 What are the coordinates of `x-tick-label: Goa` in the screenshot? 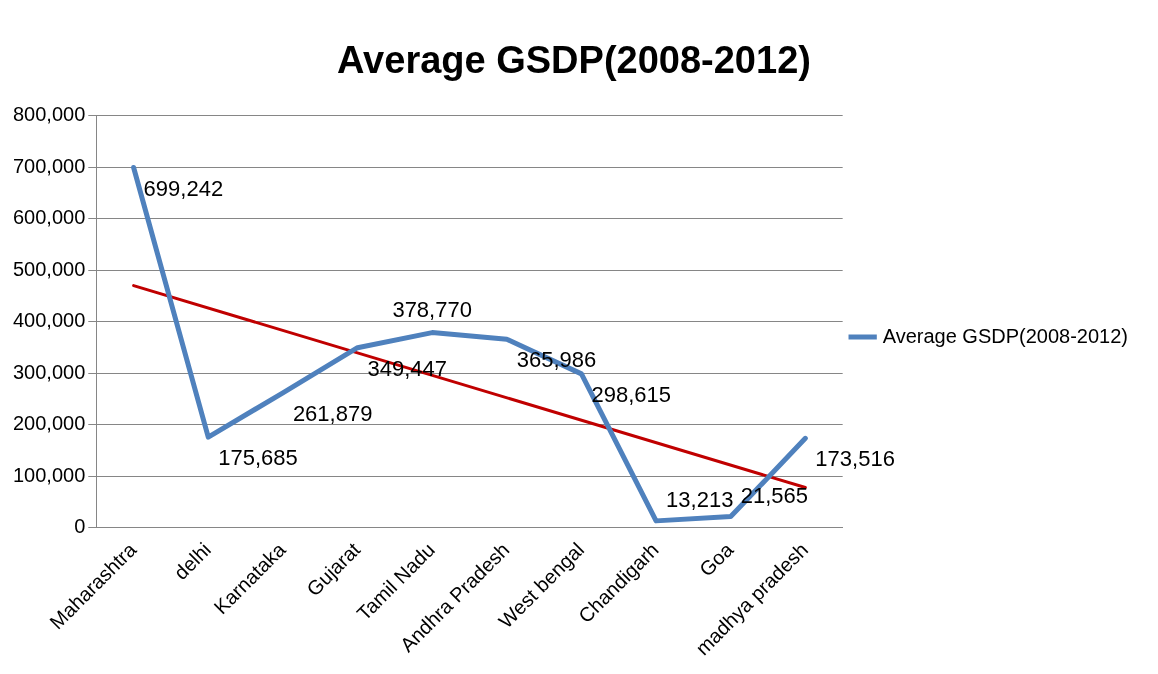 It's located at (717, 559).